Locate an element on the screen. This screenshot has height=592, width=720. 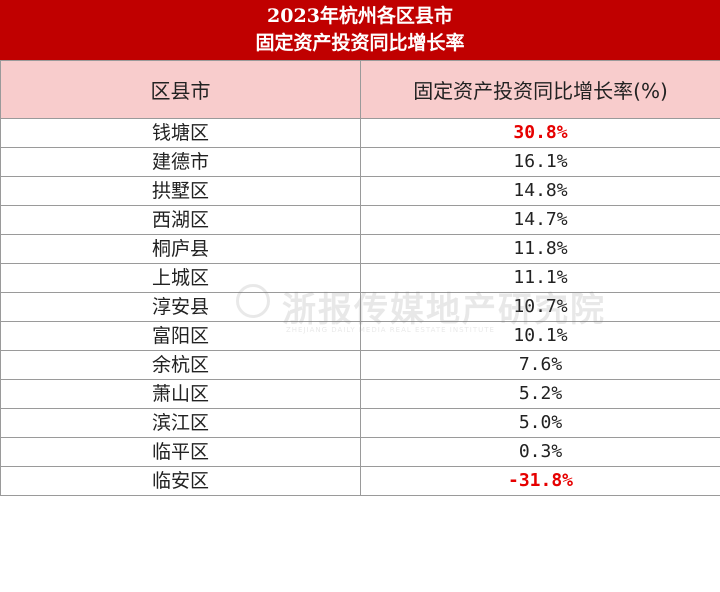
district-cell: 西湖区 is located at coordinates (180, 220).